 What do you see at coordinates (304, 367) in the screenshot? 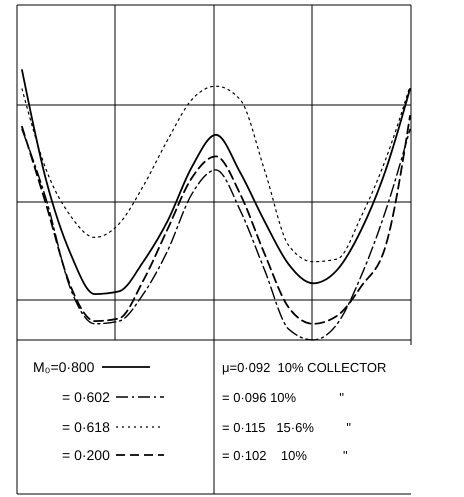
I see `text: μ=0·092 10% COLLECTOR` at bounding box center [304, 367].